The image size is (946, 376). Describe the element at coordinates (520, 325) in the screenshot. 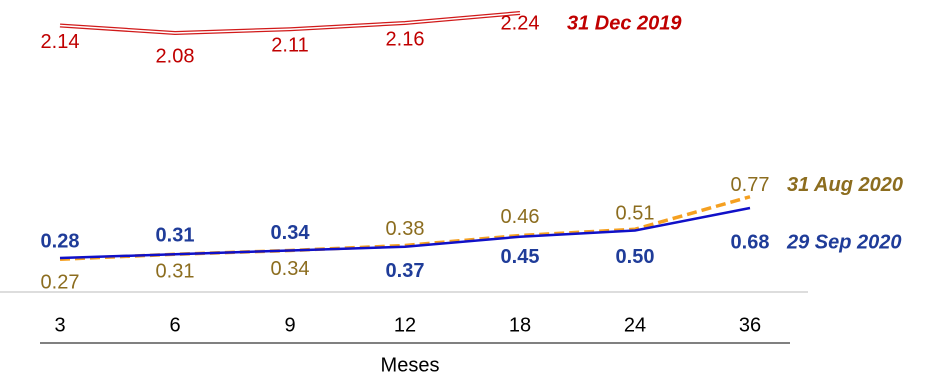

I see `x-tick-label: 18` at that location.